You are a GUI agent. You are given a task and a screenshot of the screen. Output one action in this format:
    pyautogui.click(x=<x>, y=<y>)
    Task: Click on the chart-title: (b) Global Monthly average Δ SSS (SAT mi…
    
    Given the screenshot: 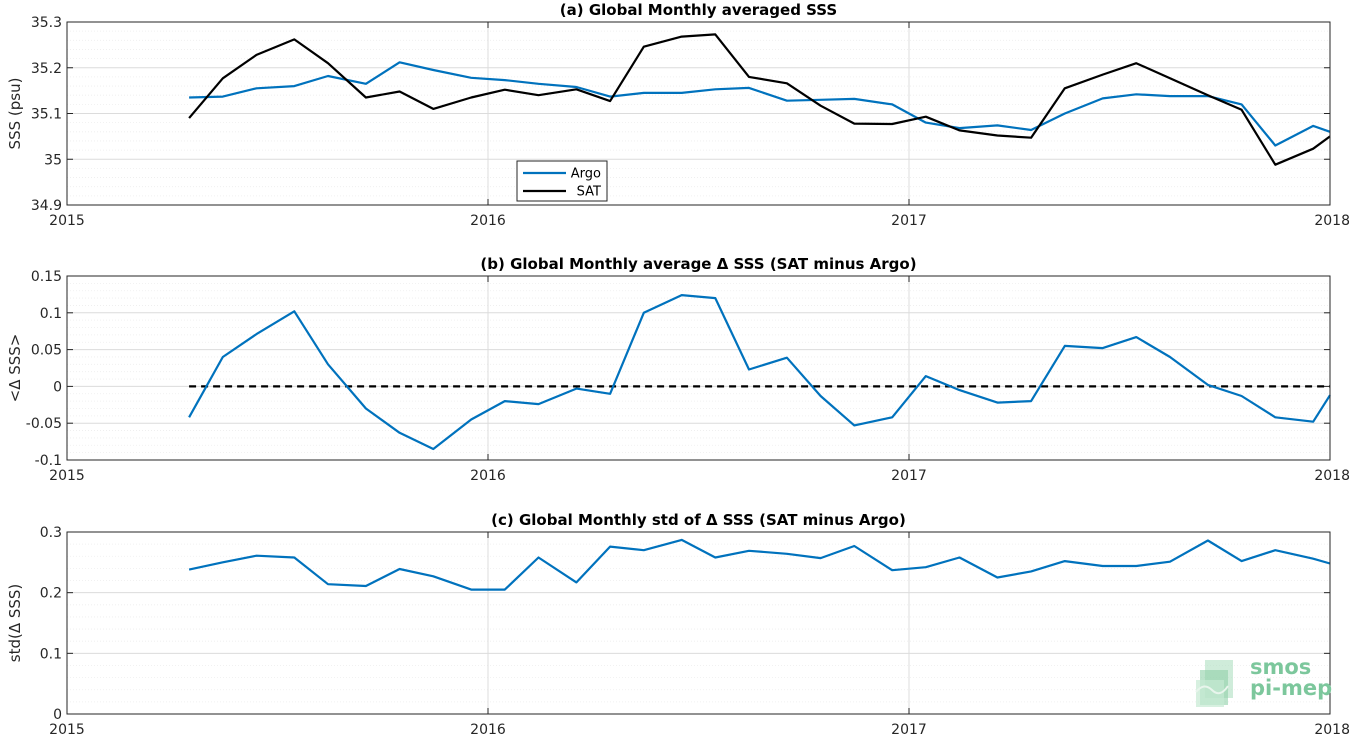 What is the action you would take?
    pyautogui.click(x=698, y=264)
    